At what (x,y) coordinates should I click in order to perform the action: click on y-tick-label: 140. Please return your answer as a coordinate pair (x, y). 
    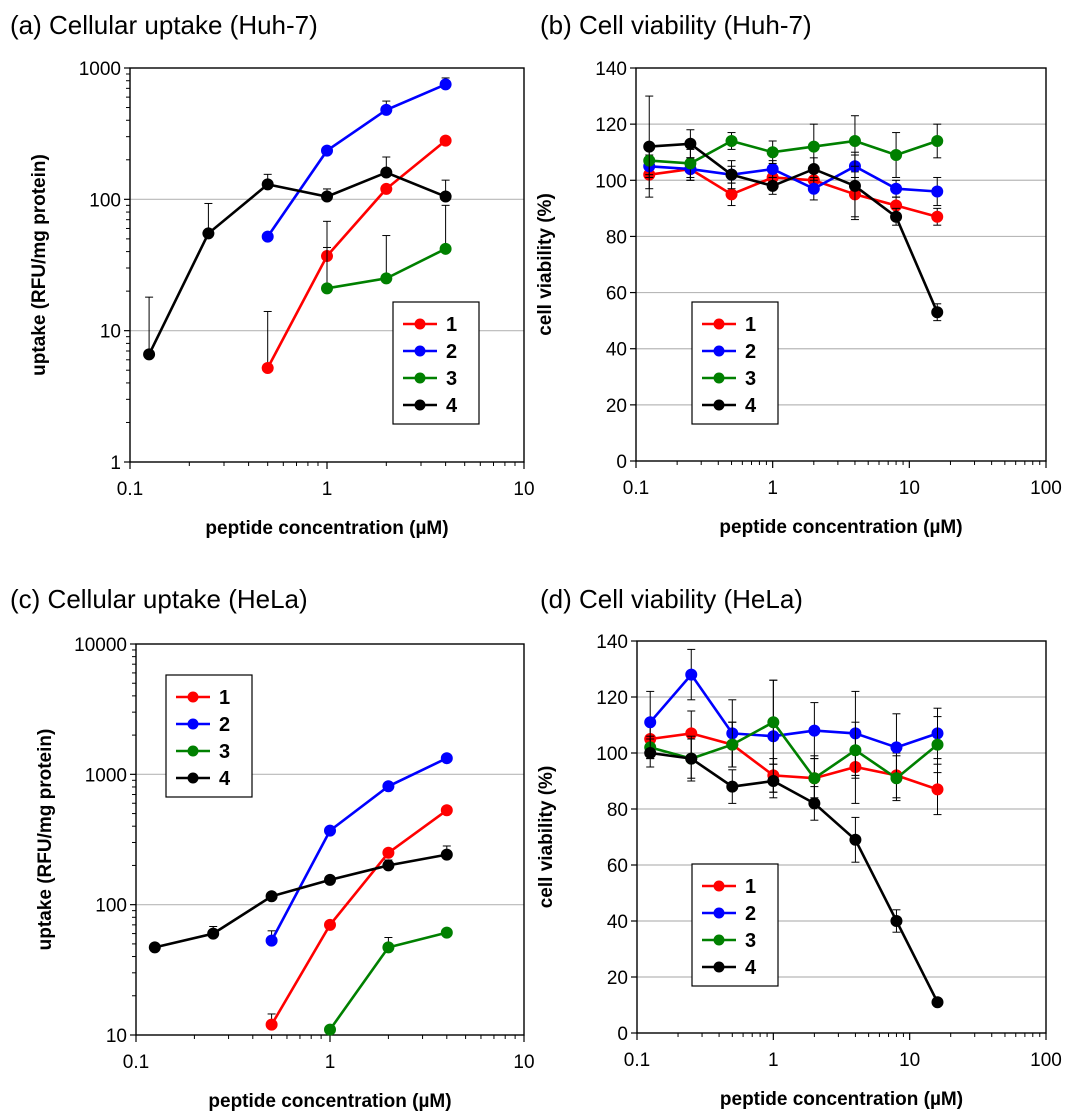
    Looking at the image, I should click on (612, 642).